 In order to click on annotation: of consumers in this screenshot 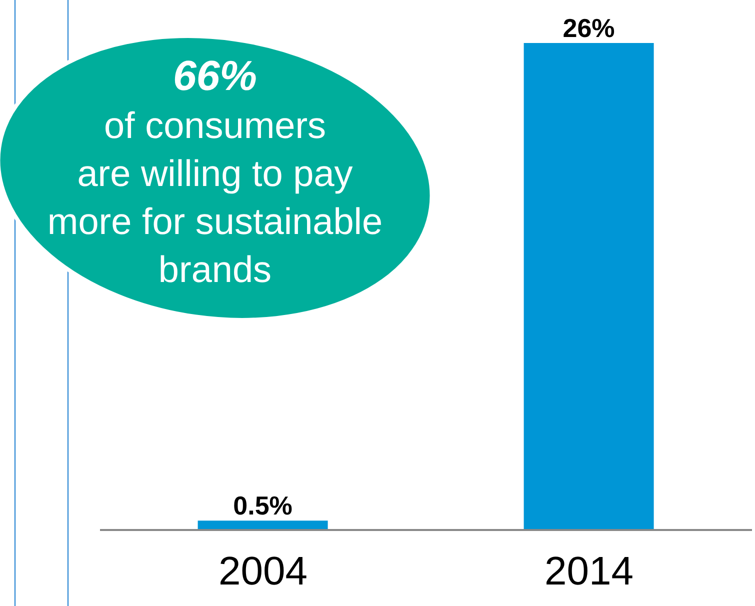, I will do `click(215, 126)`.